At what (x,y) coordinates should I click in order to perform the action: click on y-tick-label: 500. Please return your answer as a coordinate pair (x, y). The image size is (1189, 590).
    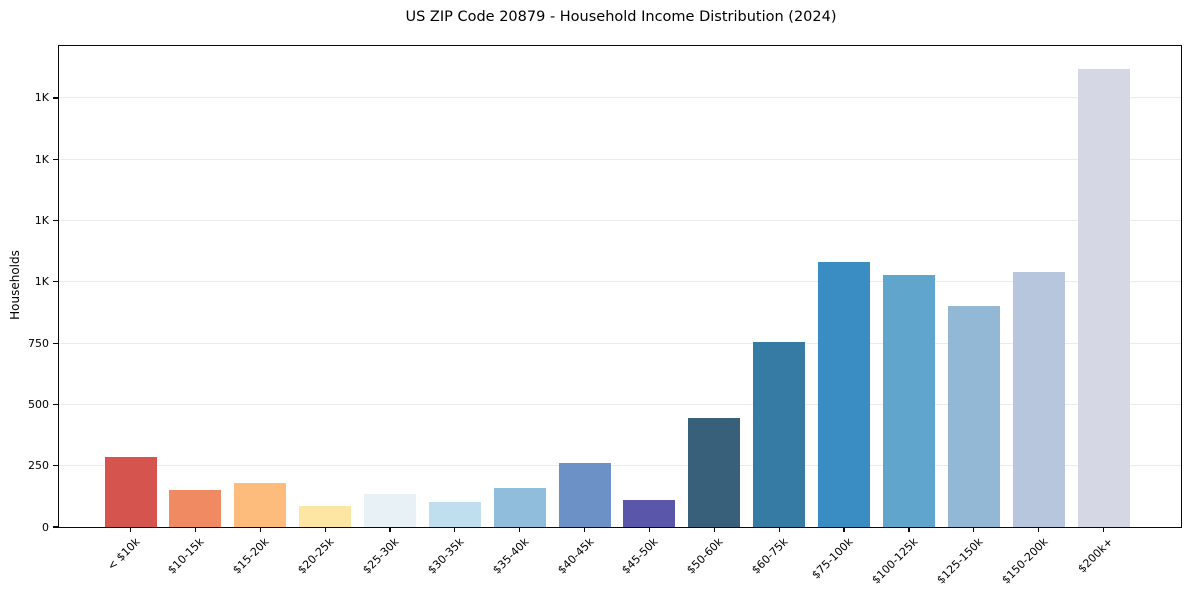
    Looking at the image, I should click on (38, 404).